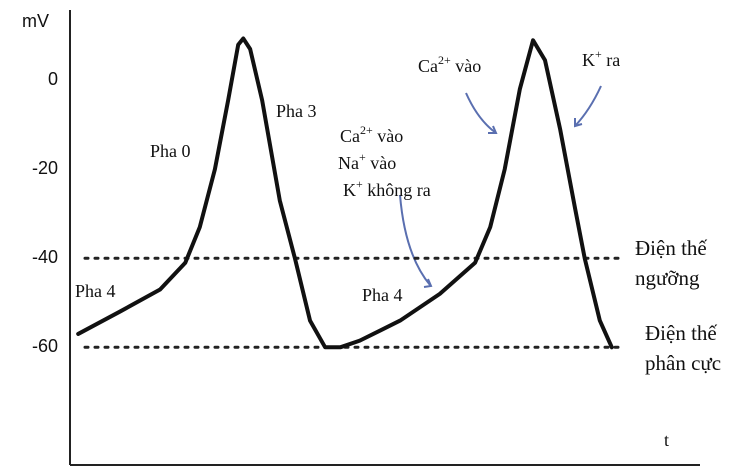 The width and height of the screenshot is (739, 475). Describe the element at coordinates (667, 278) in the screenshot. I see `reference-label: ngưỡng` at that location.